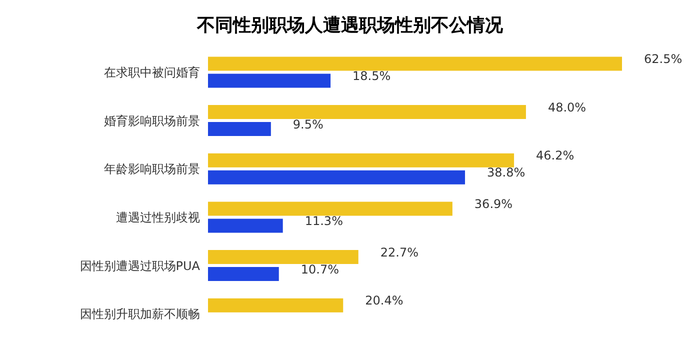 Image resolution: width=700 pixels, height=350 pixels. Describe the element at coordinates (140, 265) in the screenshot. I see `y-tick-label: 因性别遭遇过职场PUA` at that location.